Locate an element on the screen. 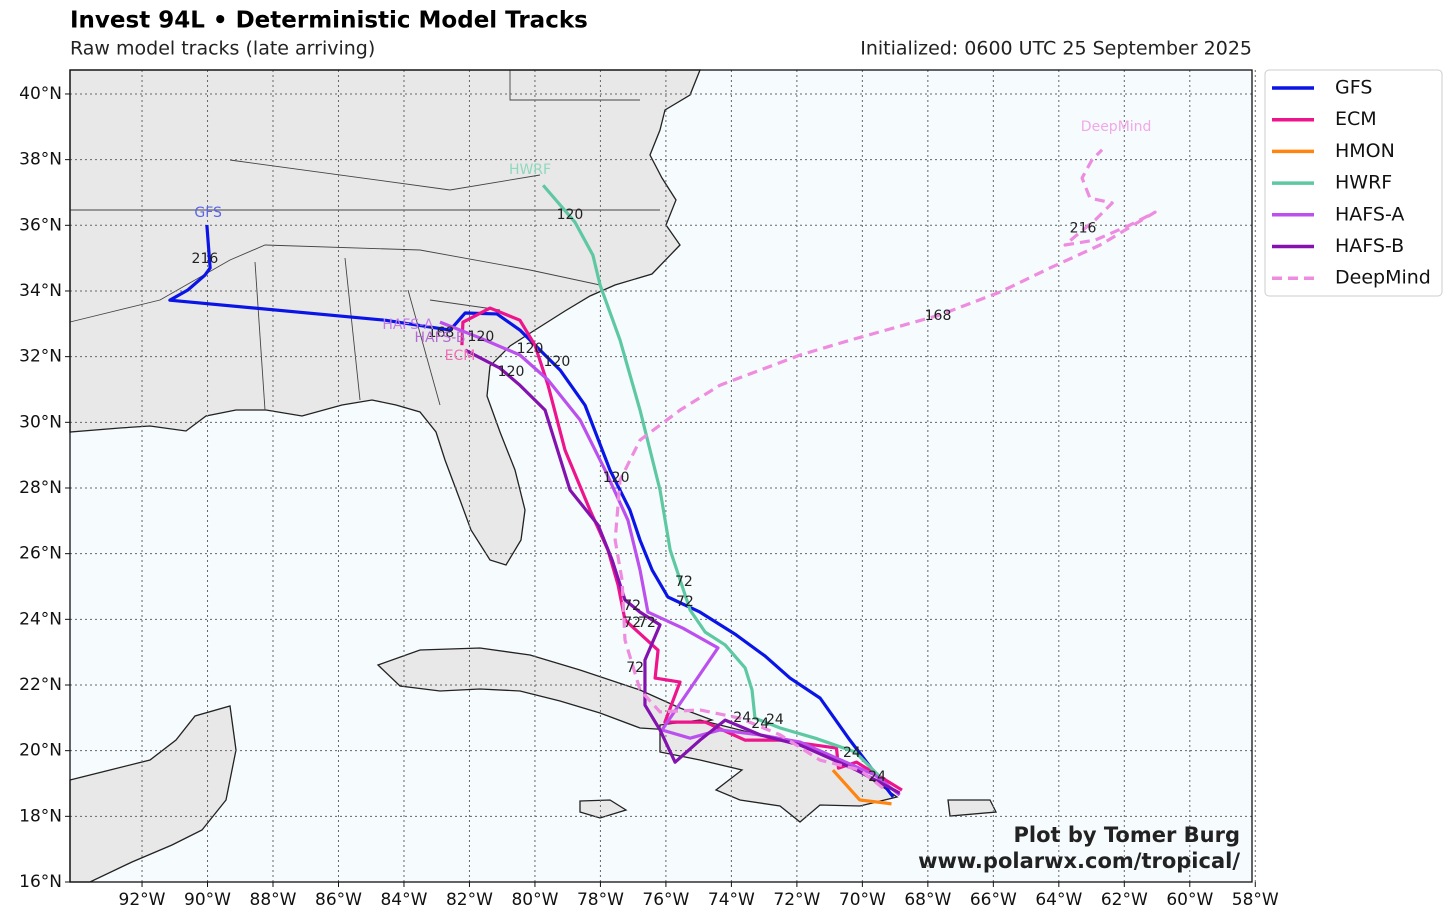 This screenshot has height=923, width=1456. x-tick-label: 60°W is located at coordinates (1189, 900).